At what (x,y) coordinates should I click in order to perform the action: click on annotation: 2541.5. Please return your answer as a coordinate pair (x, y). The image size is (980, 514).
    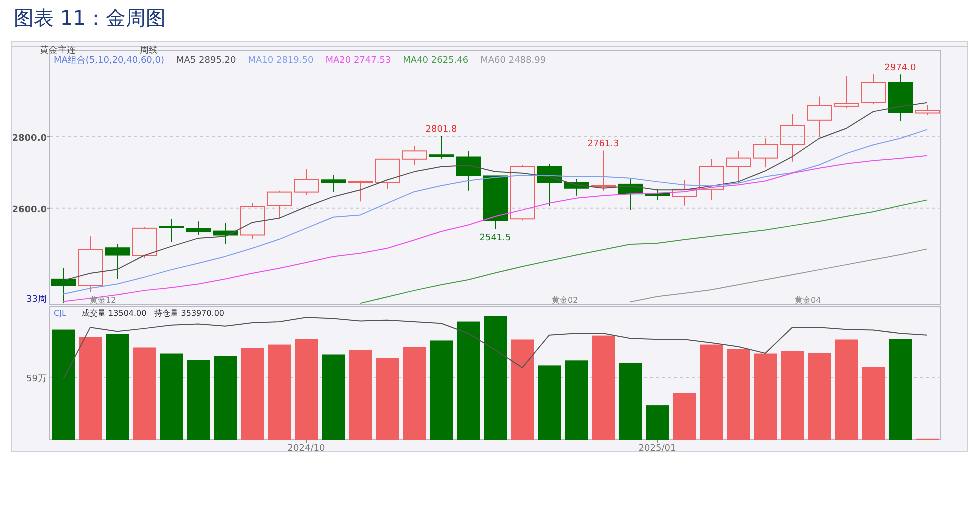
    Looking at the image, I should click on (496, 238).